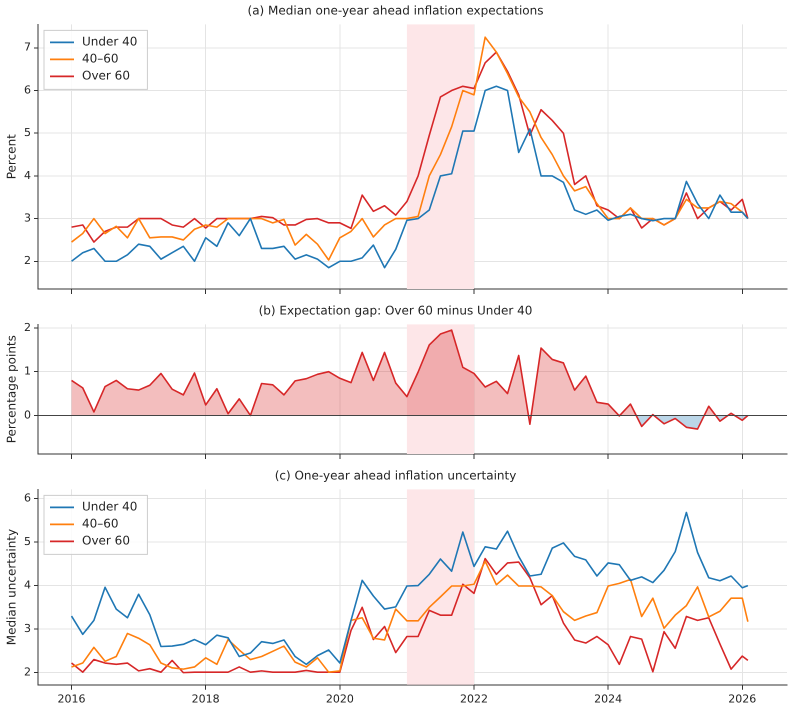  I want to click on chart-title: (a) Median one-year ahead inflation expectations, so click(396, 10).